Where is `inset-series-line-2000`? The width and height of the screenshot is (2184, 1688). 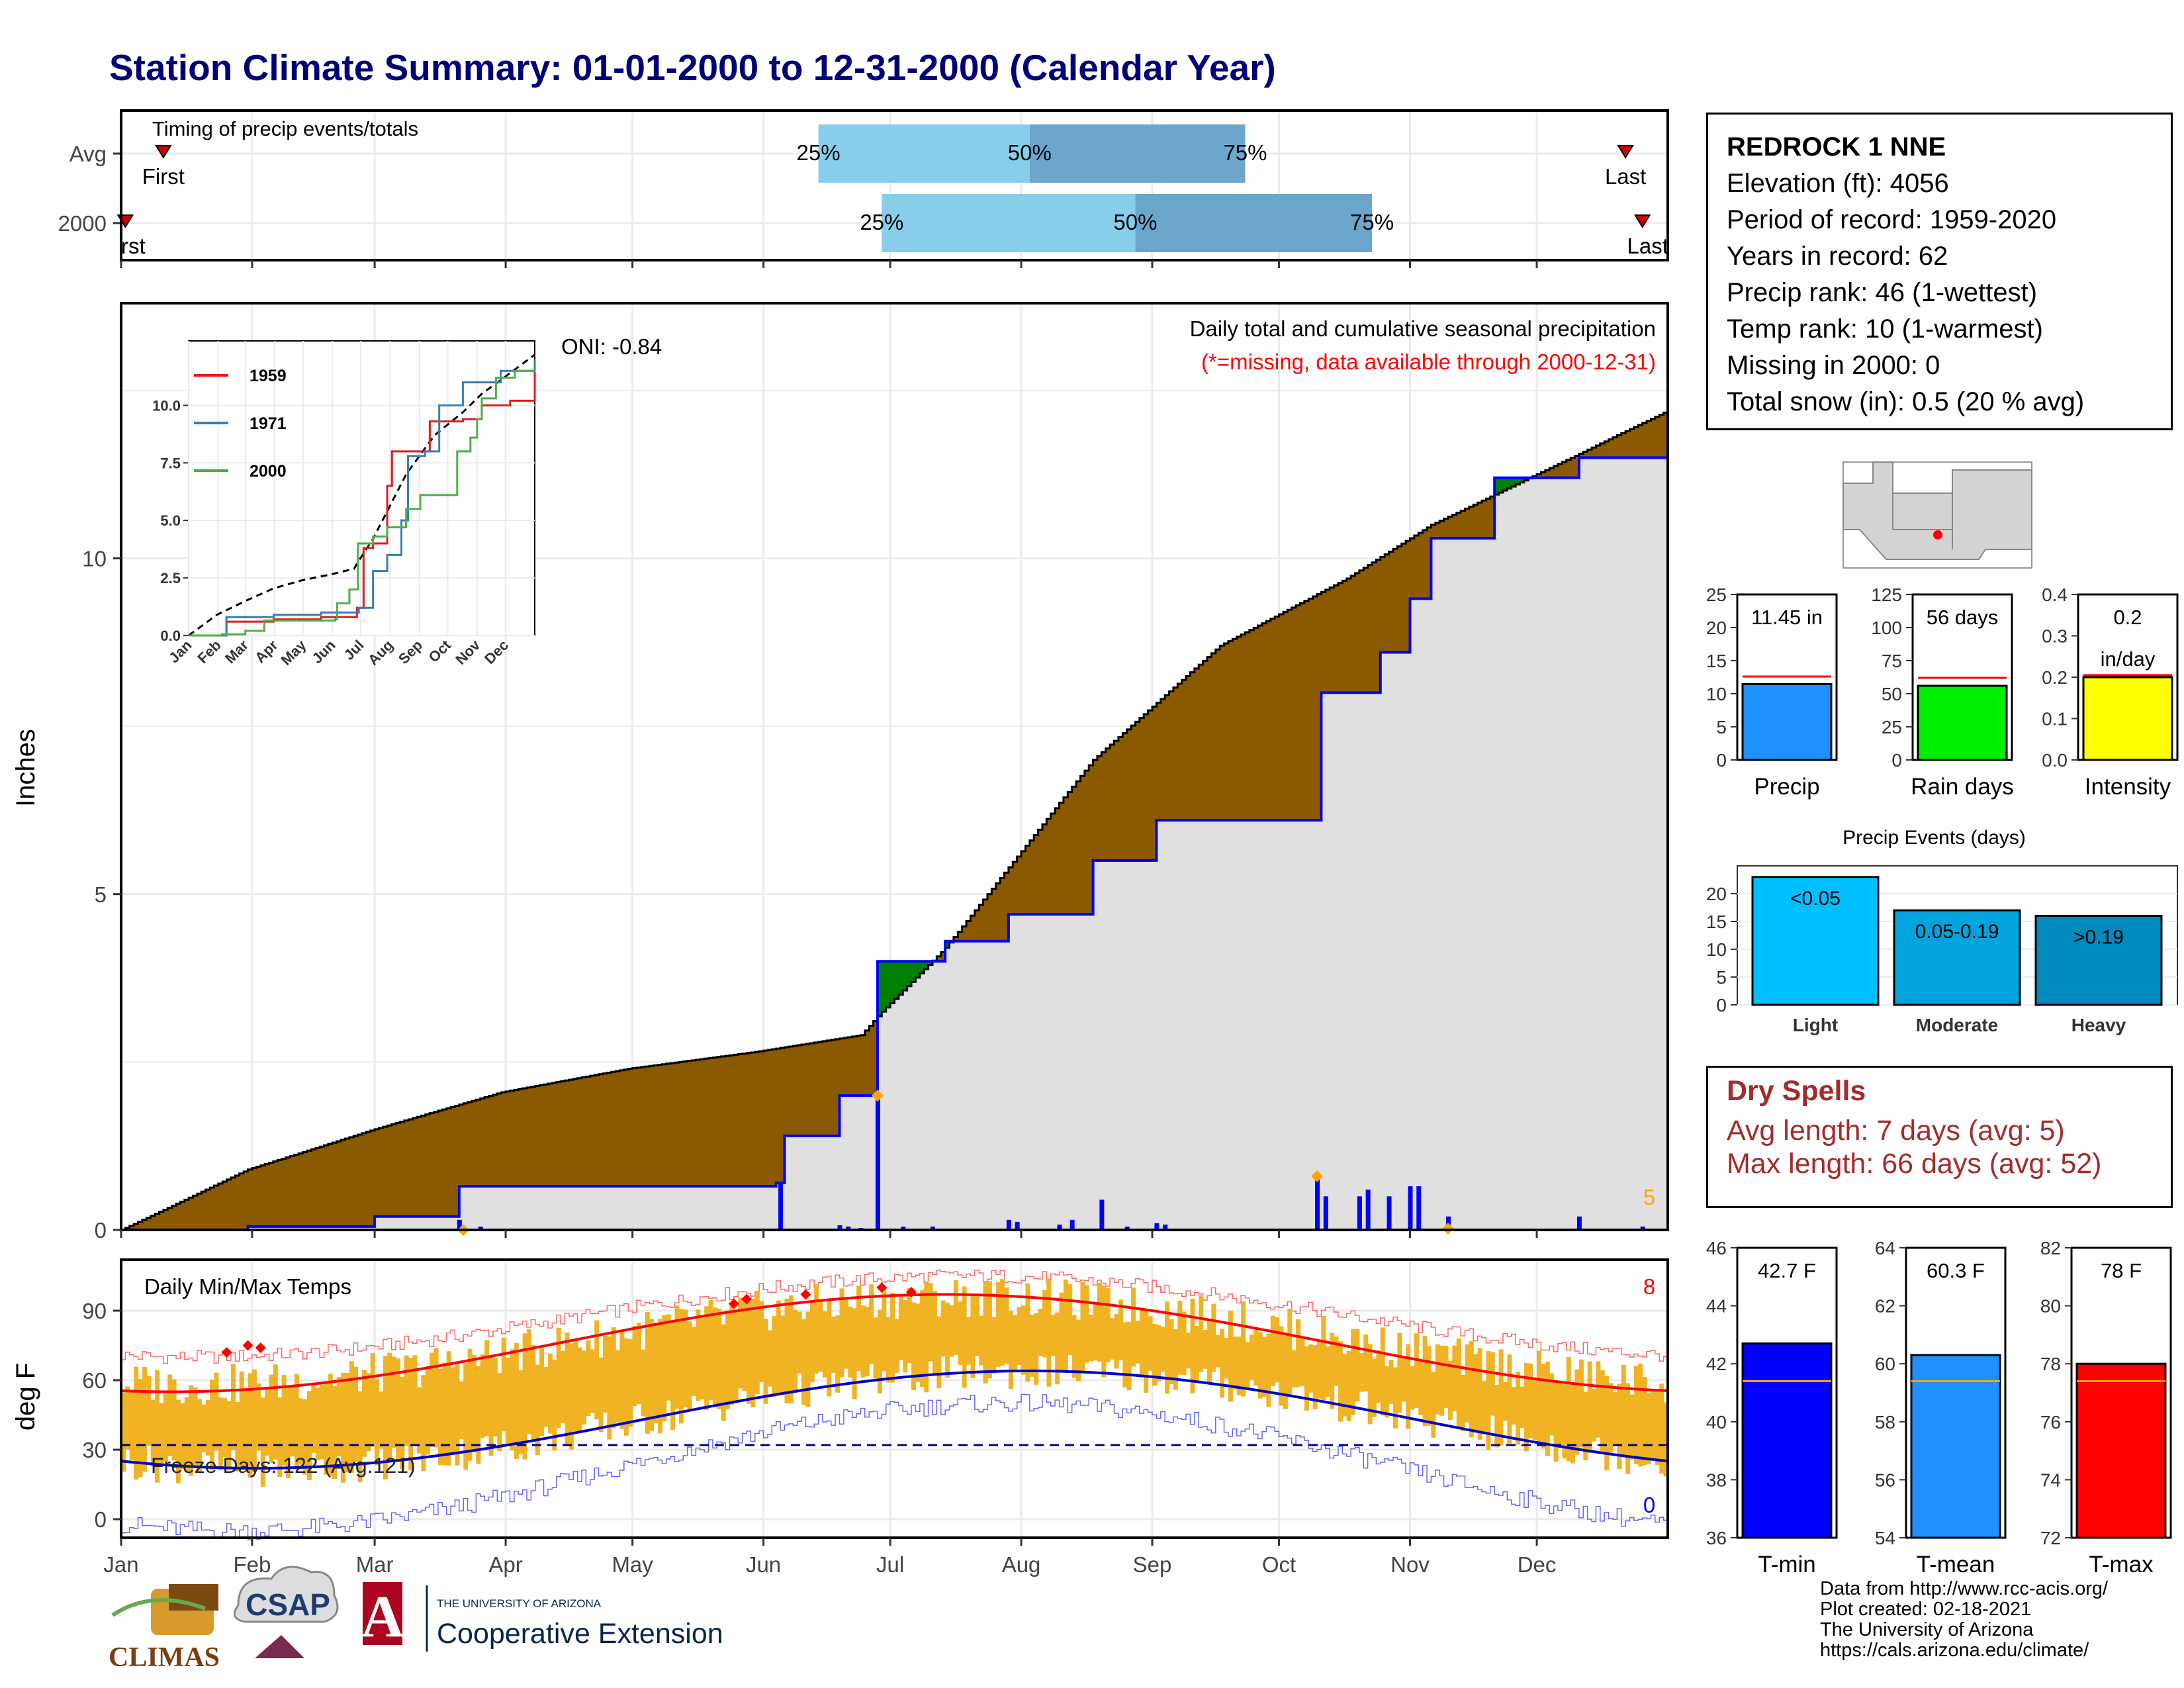
inset-series-line-2000 is located at coordinates (363, 503).